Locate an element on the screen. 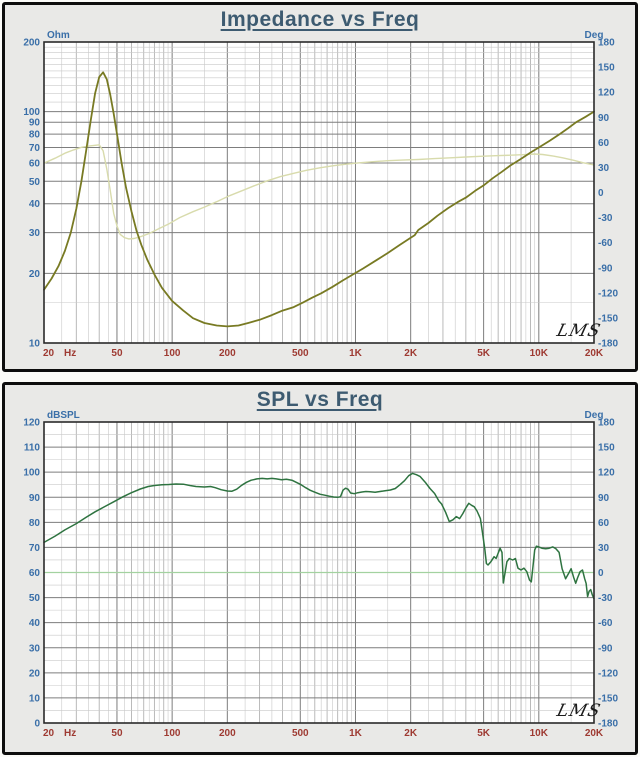 The height and width of the screenshot is (757, 640). impedance-chart-title: Impedance vs Freq is located at coordinates (320, 19).